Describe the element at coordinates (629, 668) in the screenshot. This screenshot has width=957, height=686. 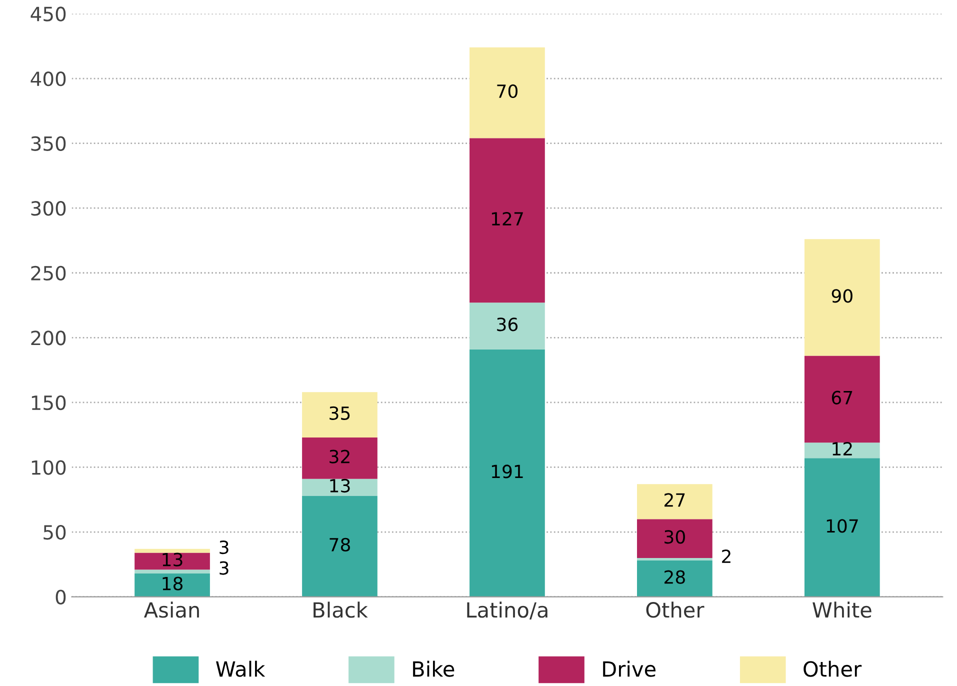
I see `legend-label: Drive` at that location.